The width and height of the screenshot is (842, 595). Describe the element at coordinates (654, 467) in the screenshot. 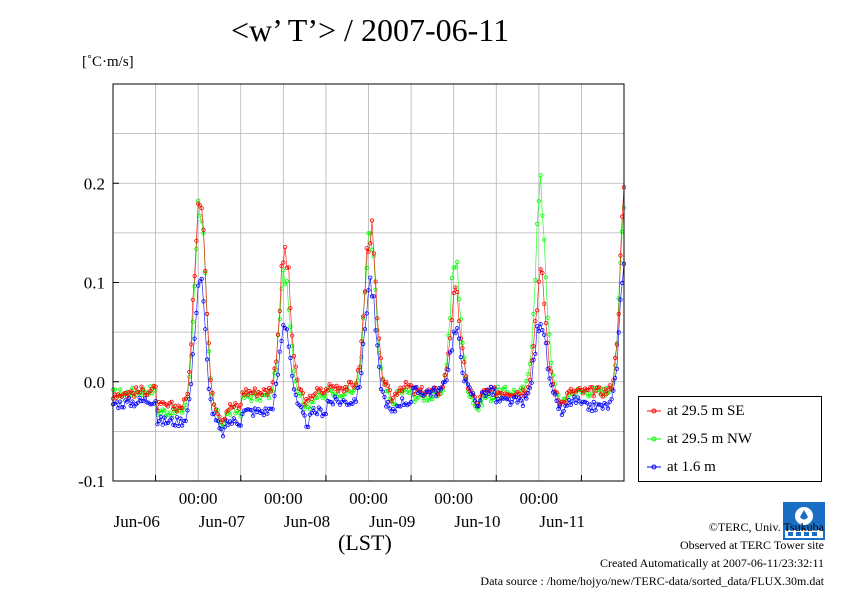

I see `legend-marker-near` at that location.